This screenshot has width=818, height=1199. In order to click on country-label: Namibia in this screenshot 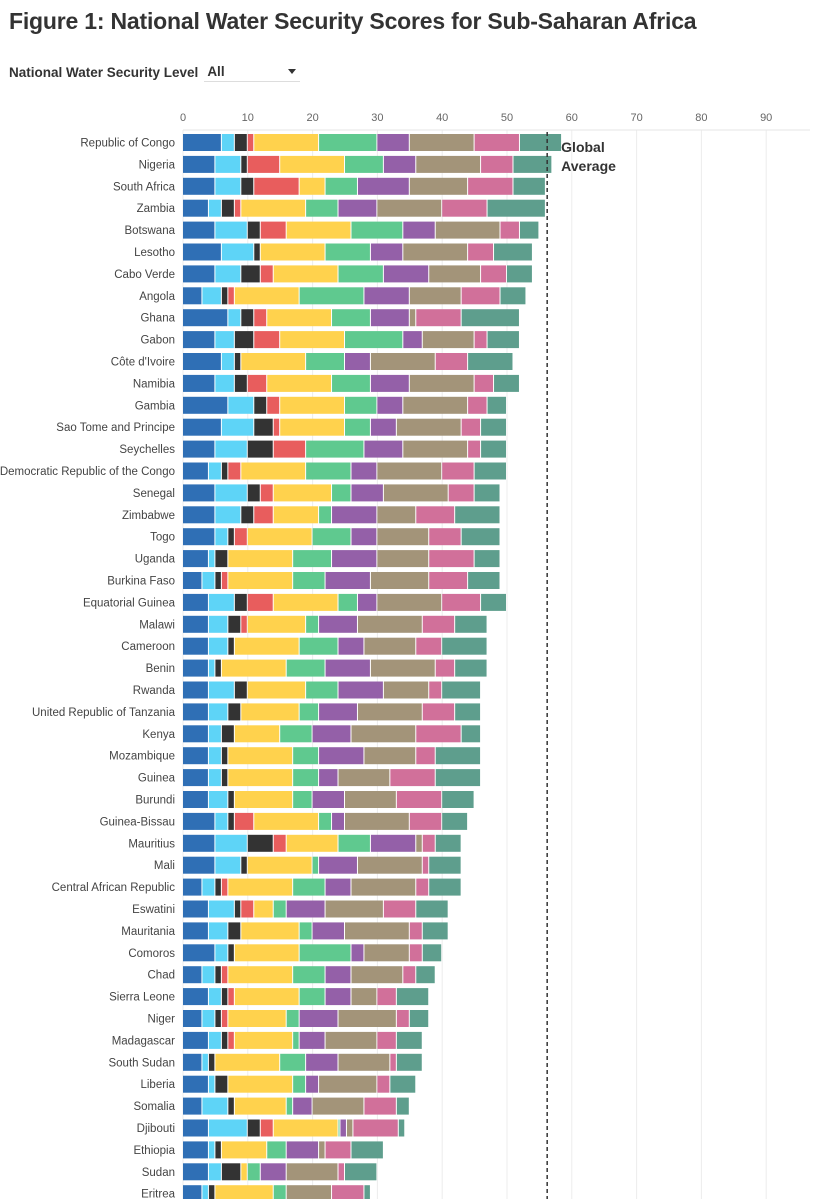, I will do `click(154, 384)`.